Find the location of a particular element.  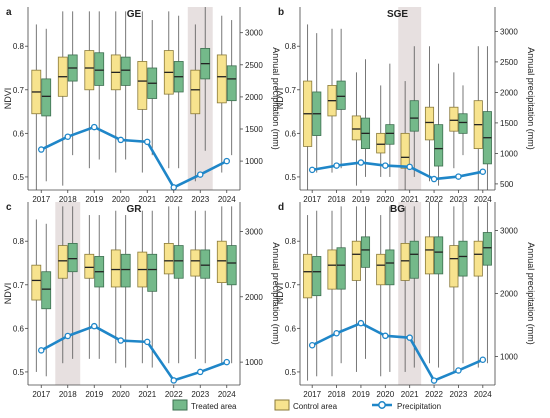

precipitation-point-2017 is located at coordinates (312, 170).